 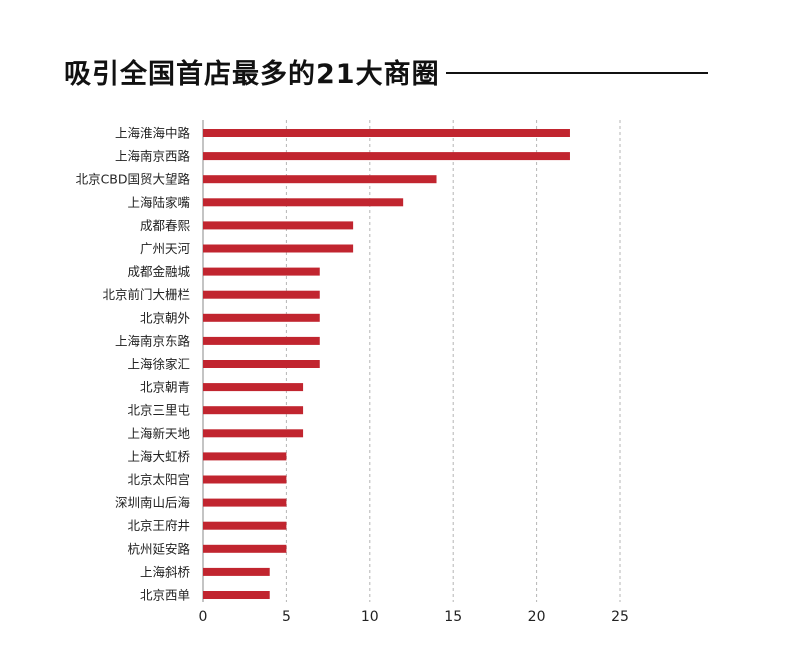 What do you see at coordinates (165, 317) in the screenshot?
I see `category-label: 北京朝外` at bounding box center [165, 317].